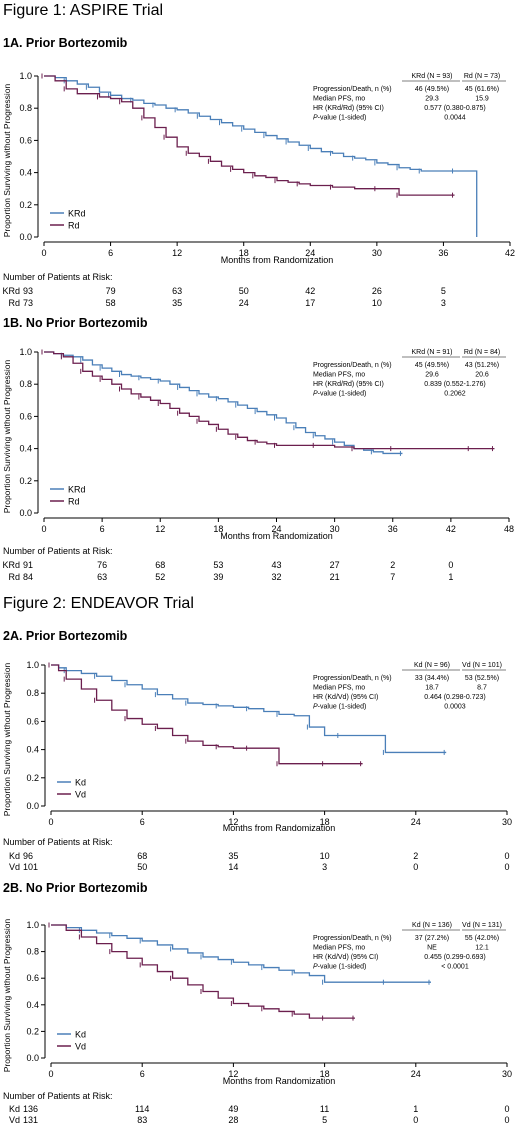 This screenshot has width=520, height=1126. Describe the element at coordinates (310, 253) in the screenshot. I see `x-tick-label: 24` at that location.